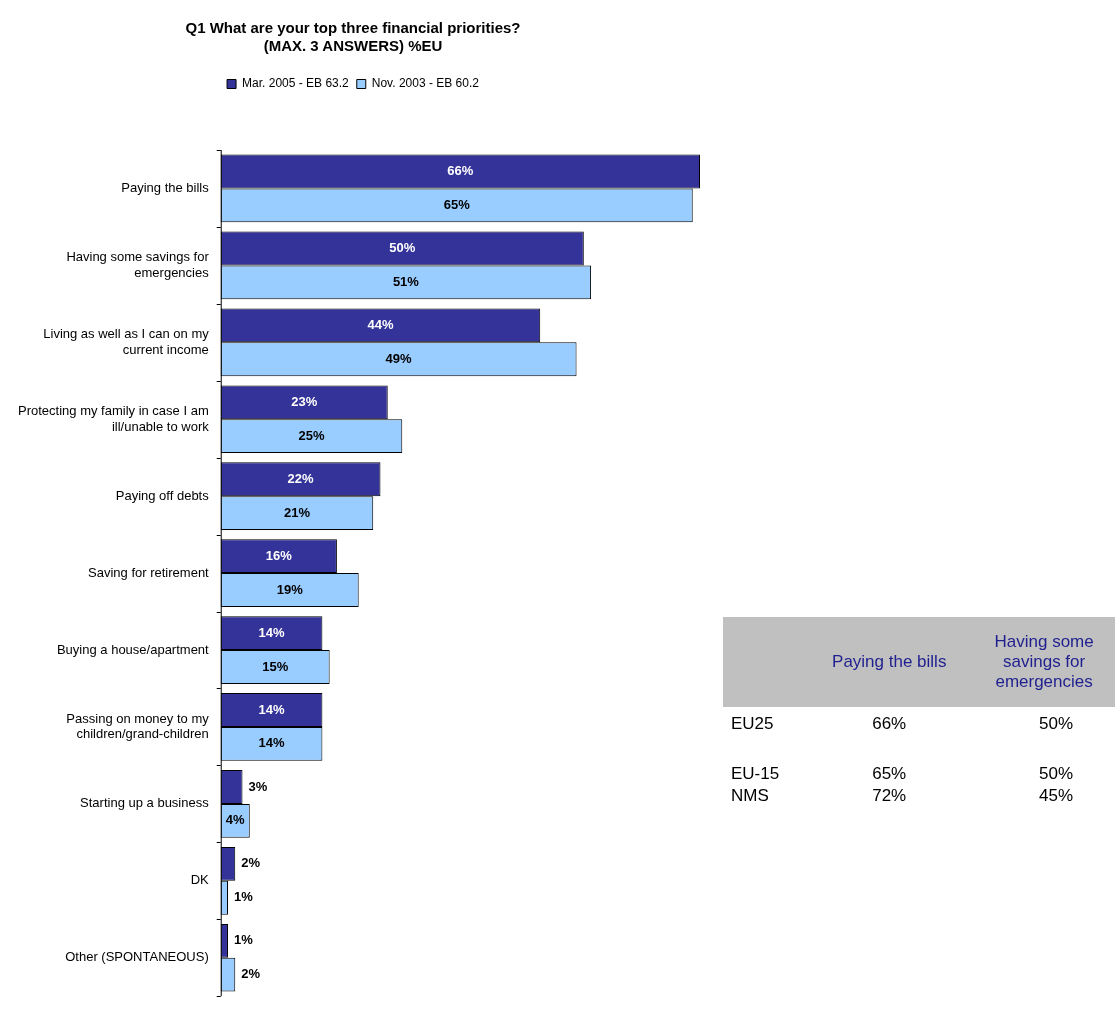  Describe the element at coordinates (752, 723) in the screenshot. I see `category-label: EU25` at that location.